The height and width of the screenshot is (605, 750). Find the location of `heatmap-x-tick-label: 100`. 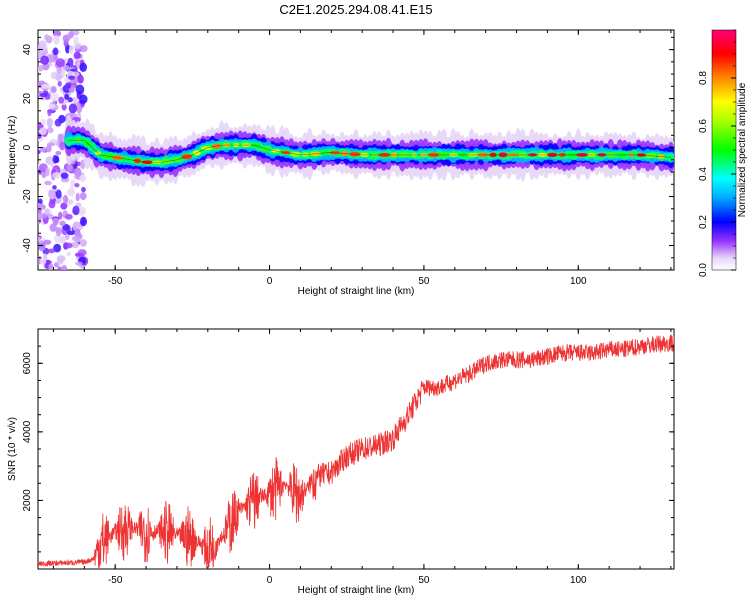

heatmap-x-tick-label: 100 is located at coordinates (578, 281).